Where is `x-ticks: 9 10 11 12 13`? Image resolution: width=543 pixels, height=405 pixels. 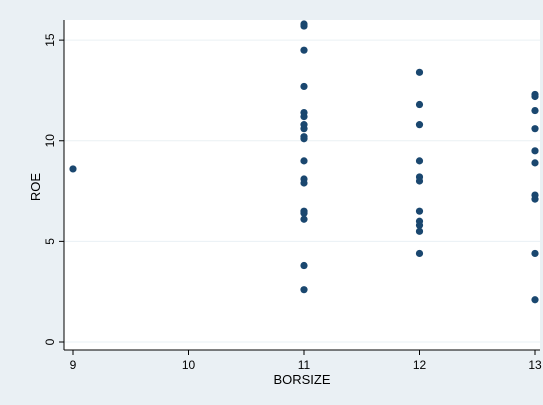
x-ticks: 9 10 11 12 13 is located at coordinates (306, 361).